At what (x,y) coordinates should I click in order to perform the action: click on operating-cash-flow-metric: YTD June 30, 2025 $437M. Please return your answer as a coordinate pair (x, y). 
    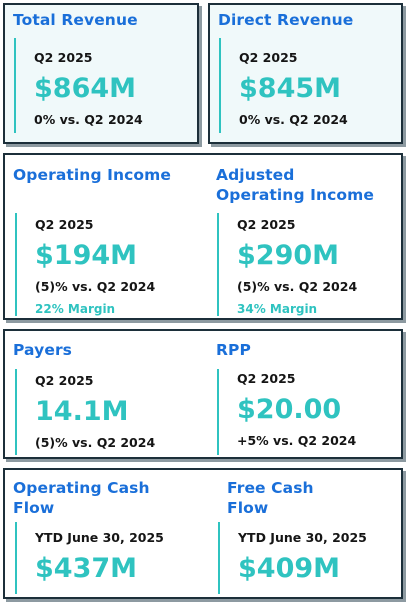
    Looking at the image, I should click on (115, 558).